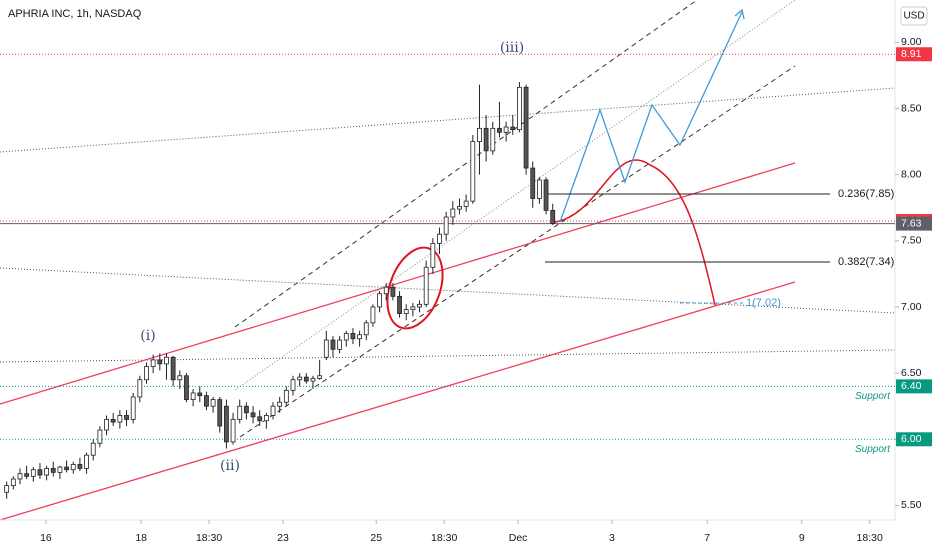  Describe the element at coordinates (911, 108) in the screenshot. I see `y-tick-label: 8.50` at that location.